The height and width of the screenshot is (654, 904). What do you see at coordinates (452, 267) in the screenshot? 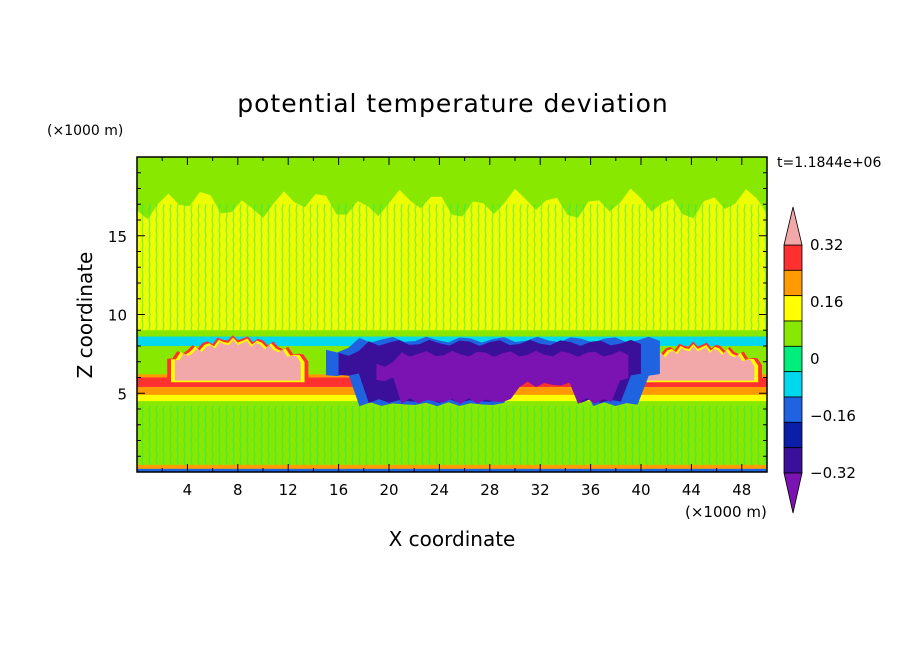
I see `texture-upper` at bounding box center [452, 267].